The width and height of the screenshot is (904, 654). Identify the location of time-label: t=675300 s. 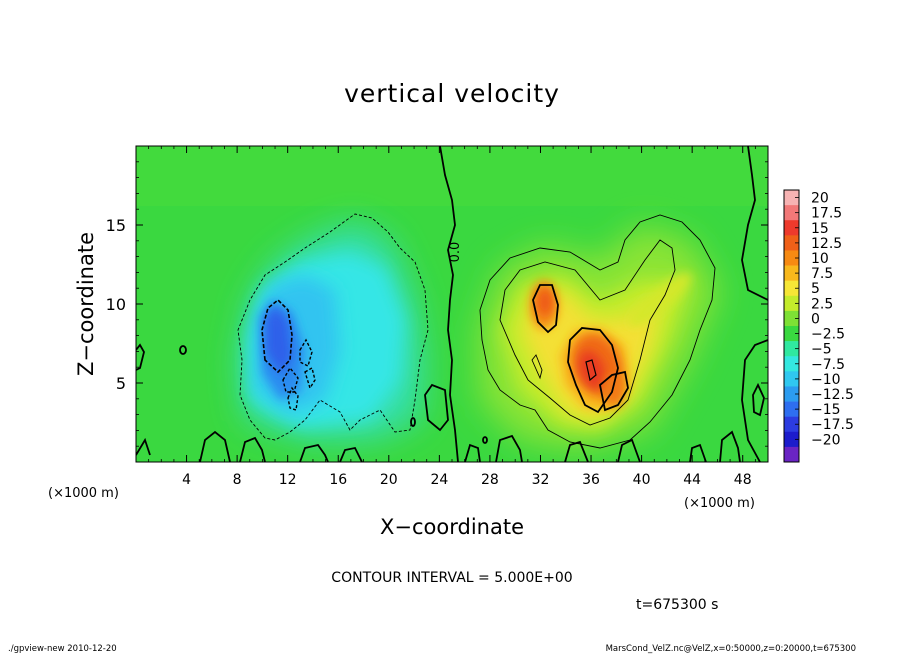
(677, 605).